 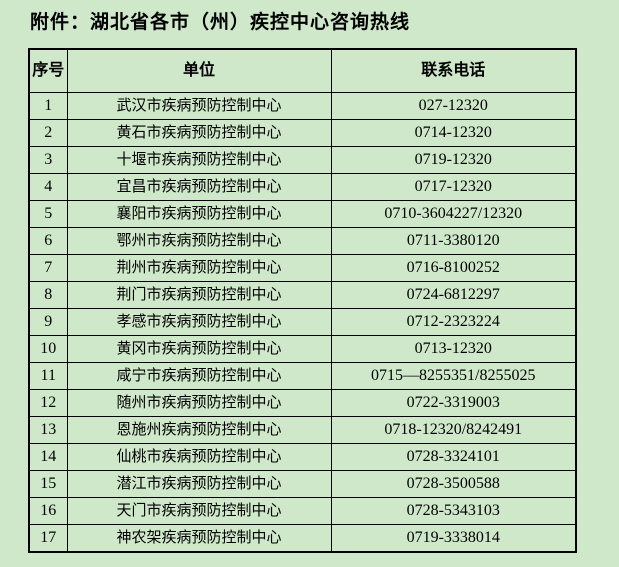 I want to click on table-row: 16 天门市疾病预防控制中心 0728-5343103, so click(x=302, y=511).